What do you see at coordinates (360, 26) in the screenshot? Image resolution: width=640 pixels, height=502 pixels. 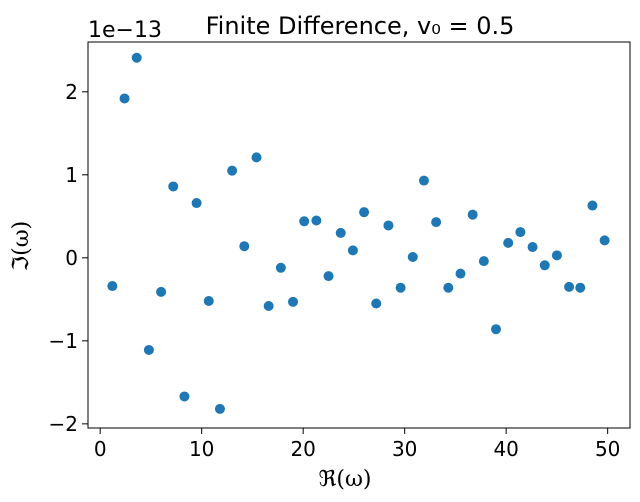 I see `chart-title: Finite Difference, v₀ = 0.5` at bounding box center [360, 26].